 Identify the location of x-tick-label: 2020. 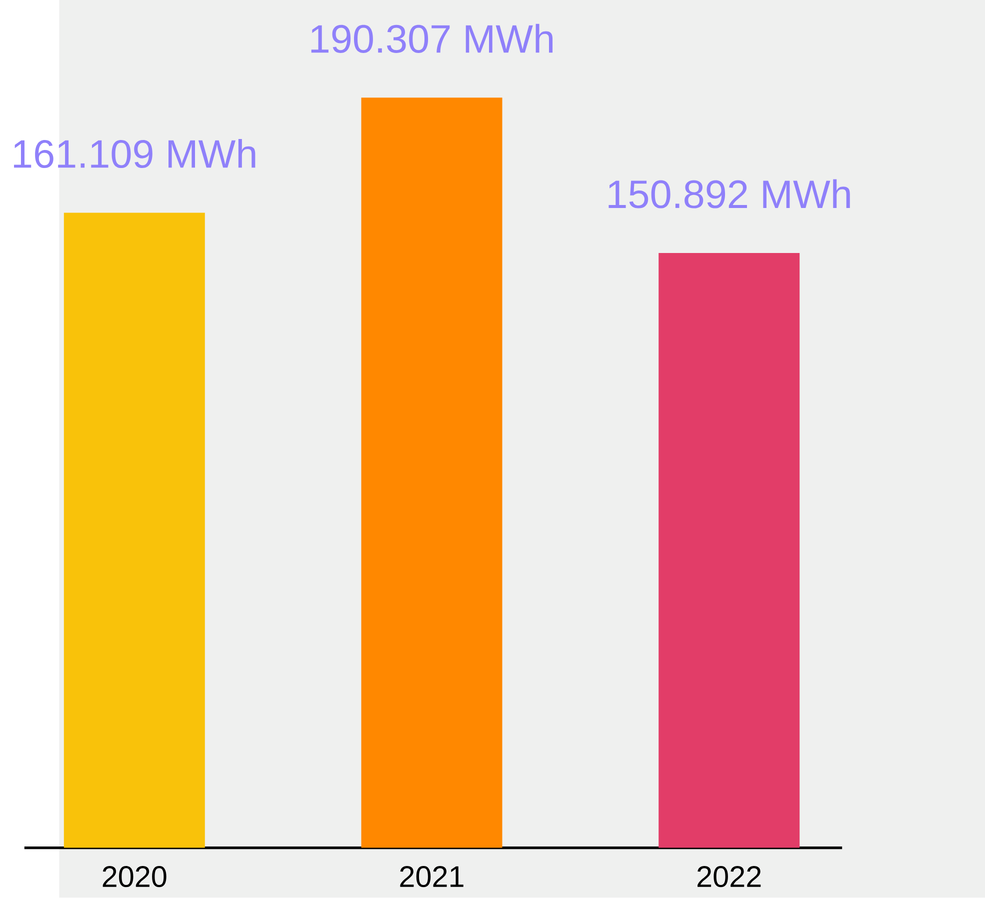
(134, 877).